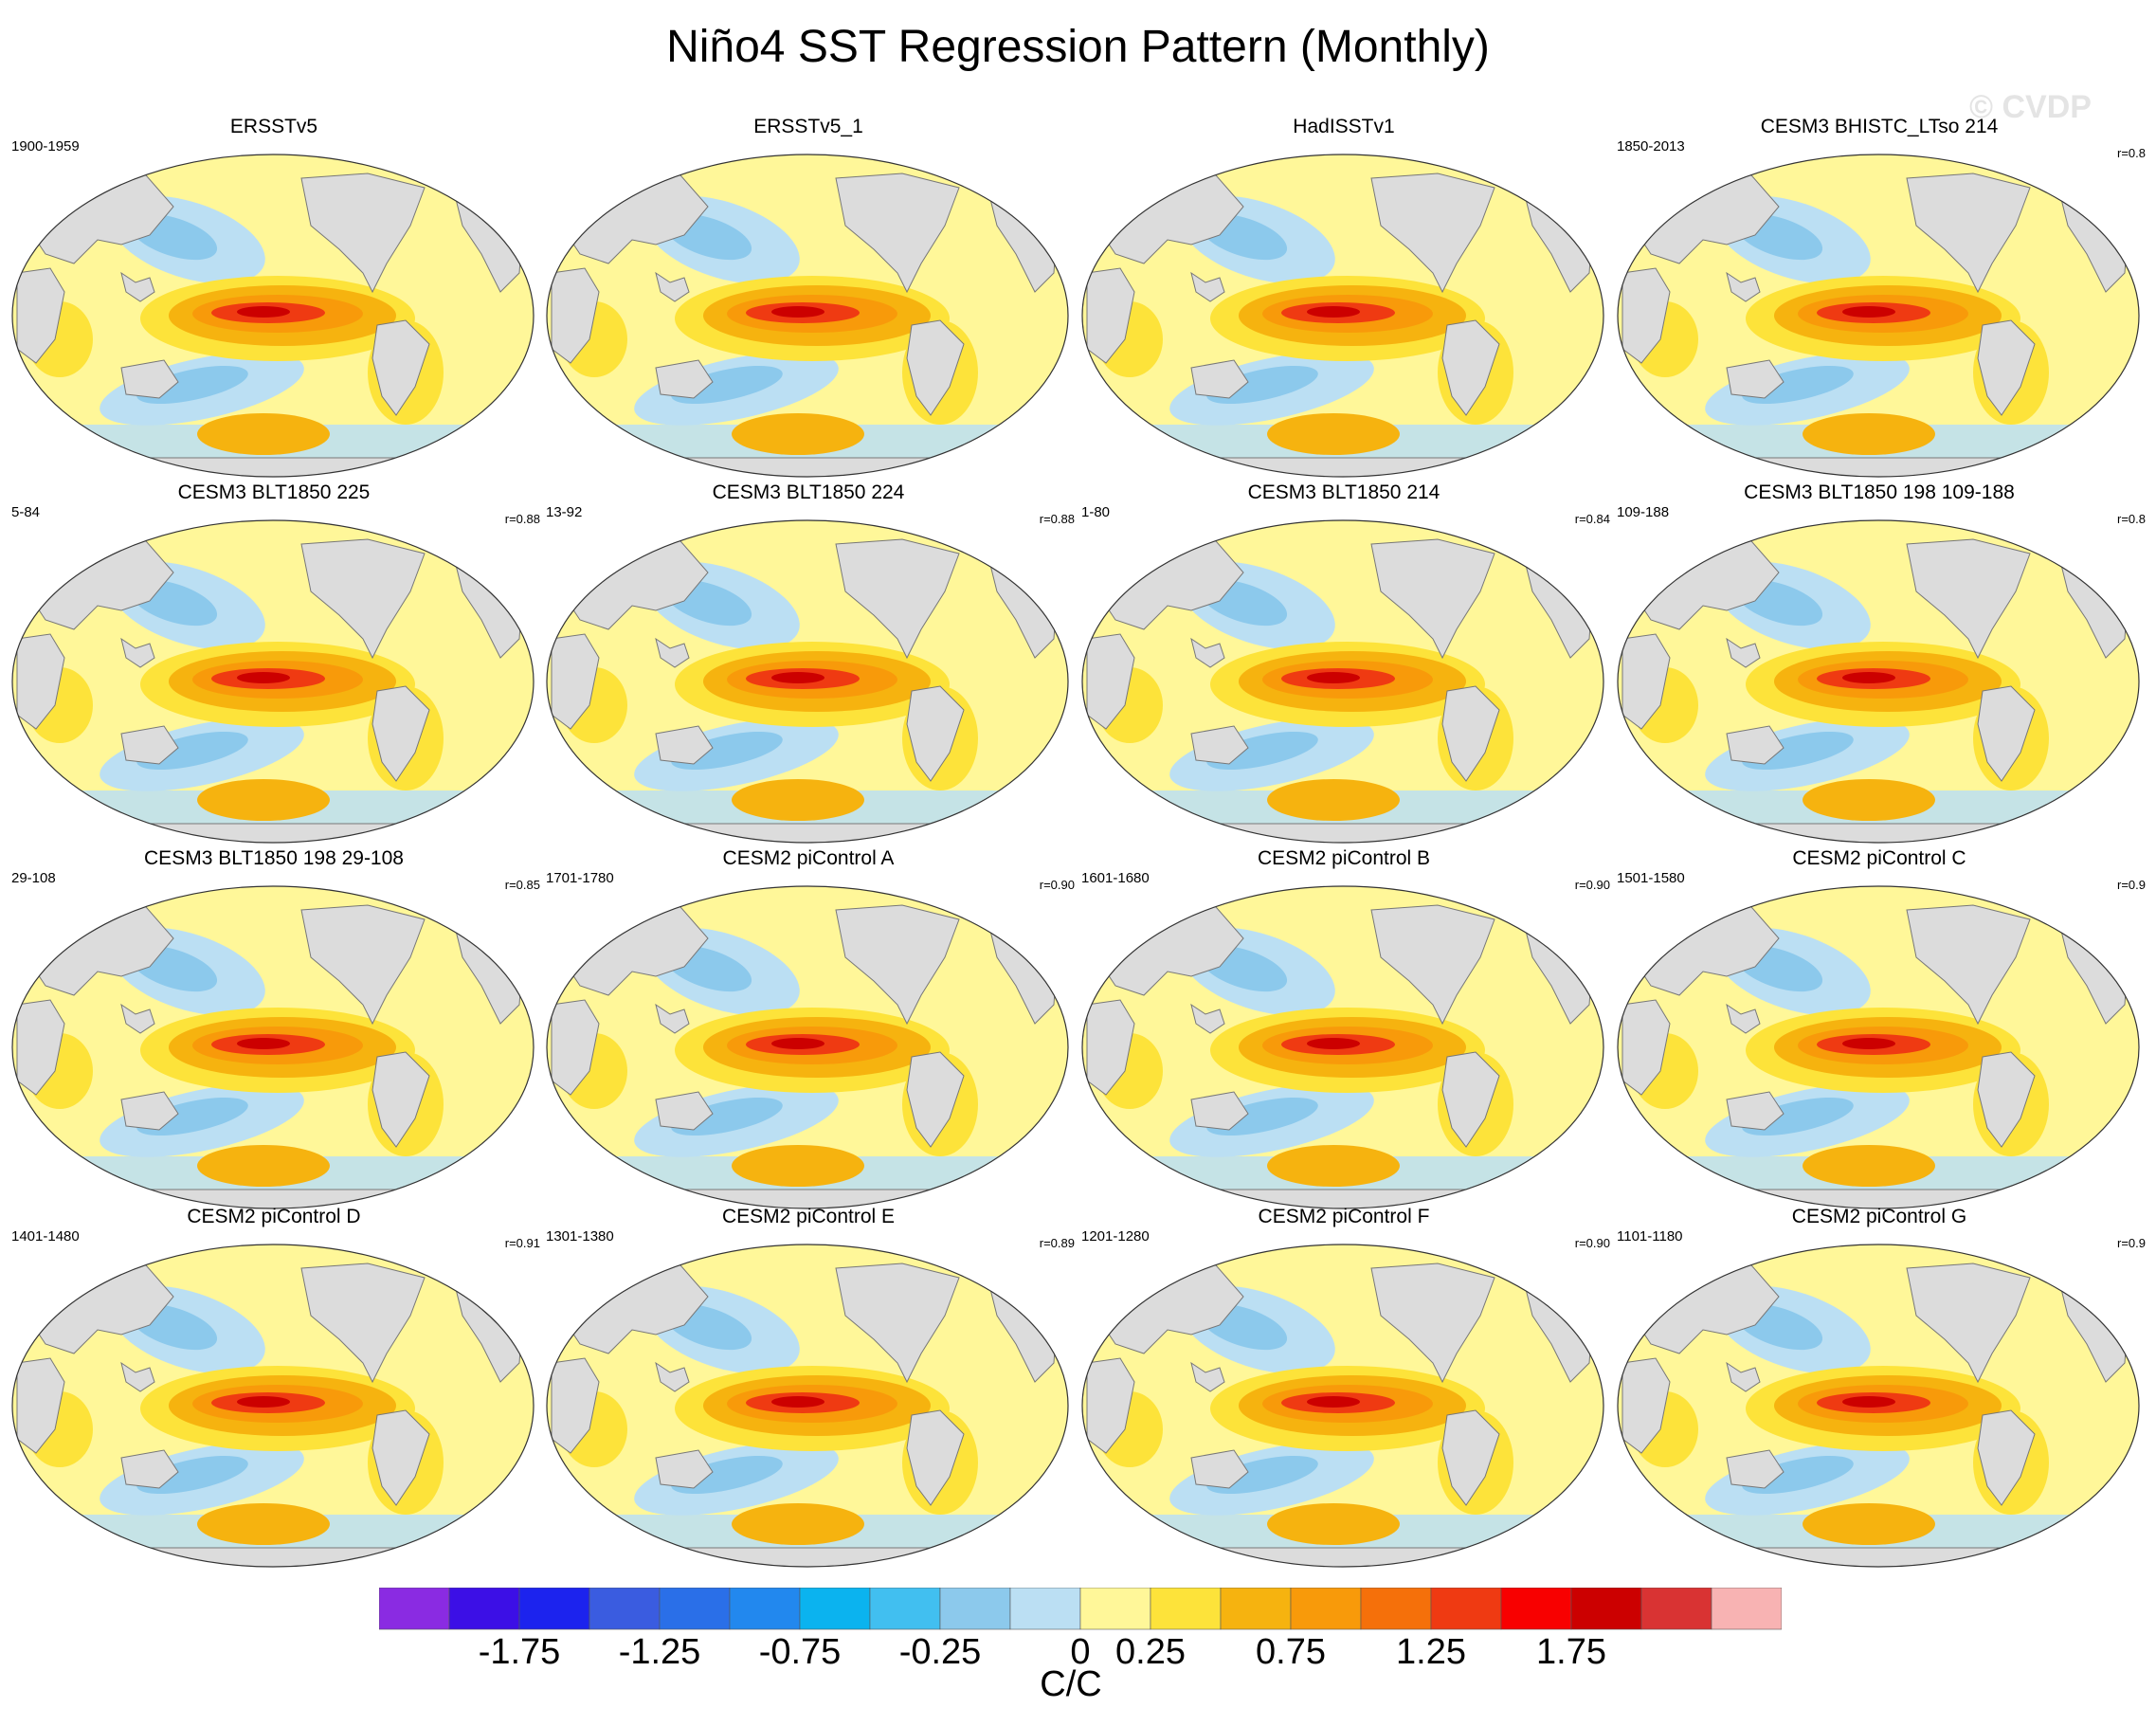  I want to click on panel-correlation: r=0.90, so click(1592, 1243).